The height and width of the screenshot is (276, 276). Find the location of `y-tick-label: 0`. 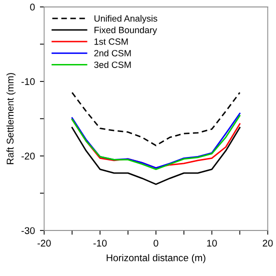

y-tick-label: 0 is located at coordinates (32, 7).